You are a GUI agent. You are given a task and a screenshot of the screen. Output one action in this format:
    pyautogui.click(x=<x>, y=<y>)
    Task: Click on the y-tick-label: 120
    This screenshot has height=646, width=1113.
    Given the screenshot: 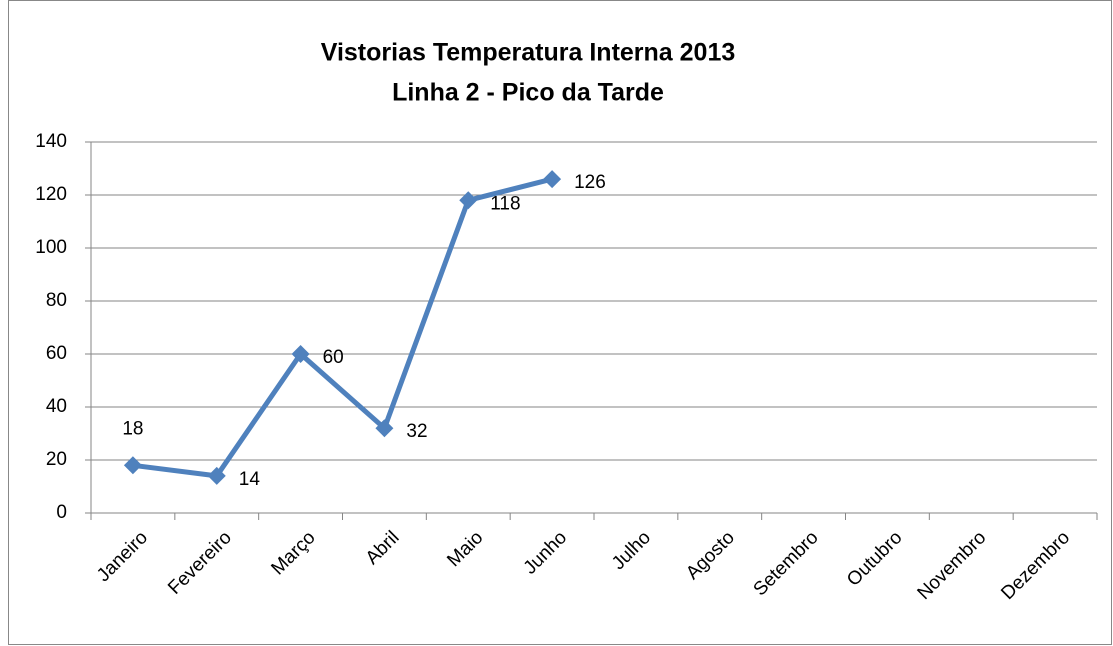 What is the action you would take?
    pyautogui.click(x=51, y=194)
    